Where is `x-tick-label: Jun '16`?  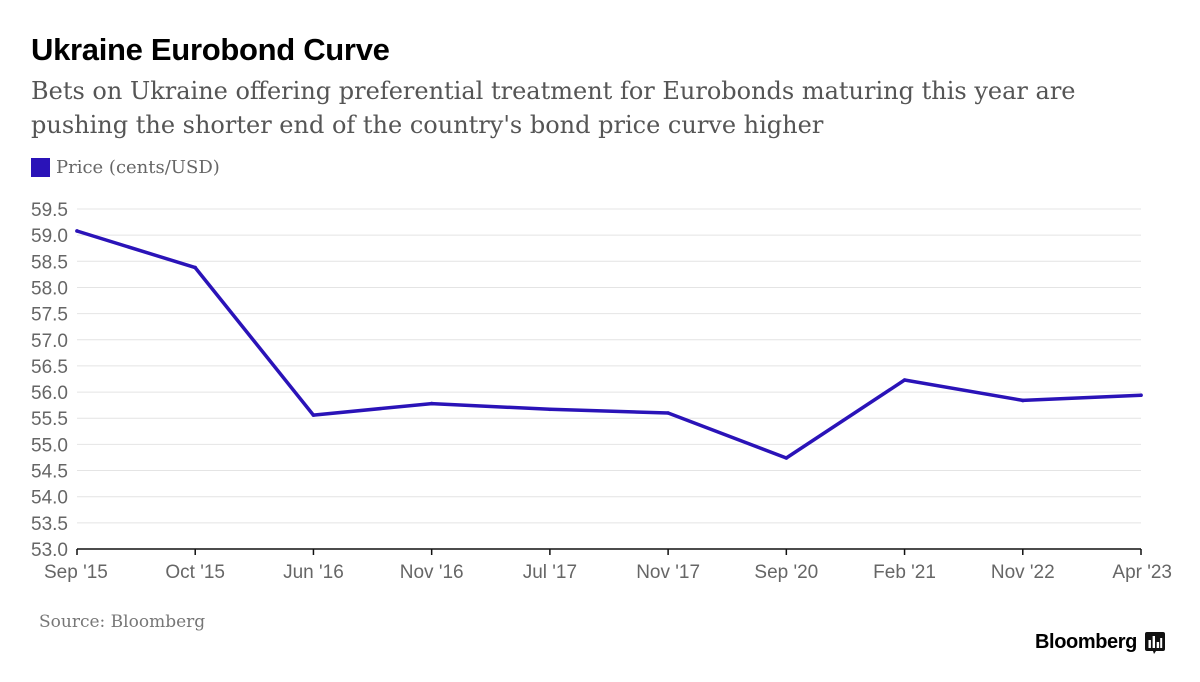 x-tick-label: Jun '16 is located at coordinates (313, 572).